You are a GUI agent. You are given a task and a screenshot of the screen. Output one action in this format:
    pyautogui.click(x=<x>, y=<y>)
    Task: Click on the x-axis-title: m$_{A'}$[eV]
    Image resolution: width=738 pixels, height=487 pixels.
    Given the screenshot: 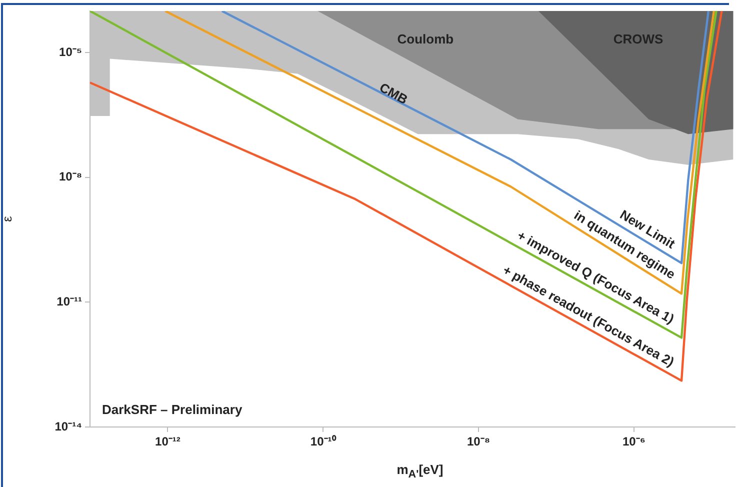 What is the action you would take?
    pyautogui.click(x=420, y=471)
    